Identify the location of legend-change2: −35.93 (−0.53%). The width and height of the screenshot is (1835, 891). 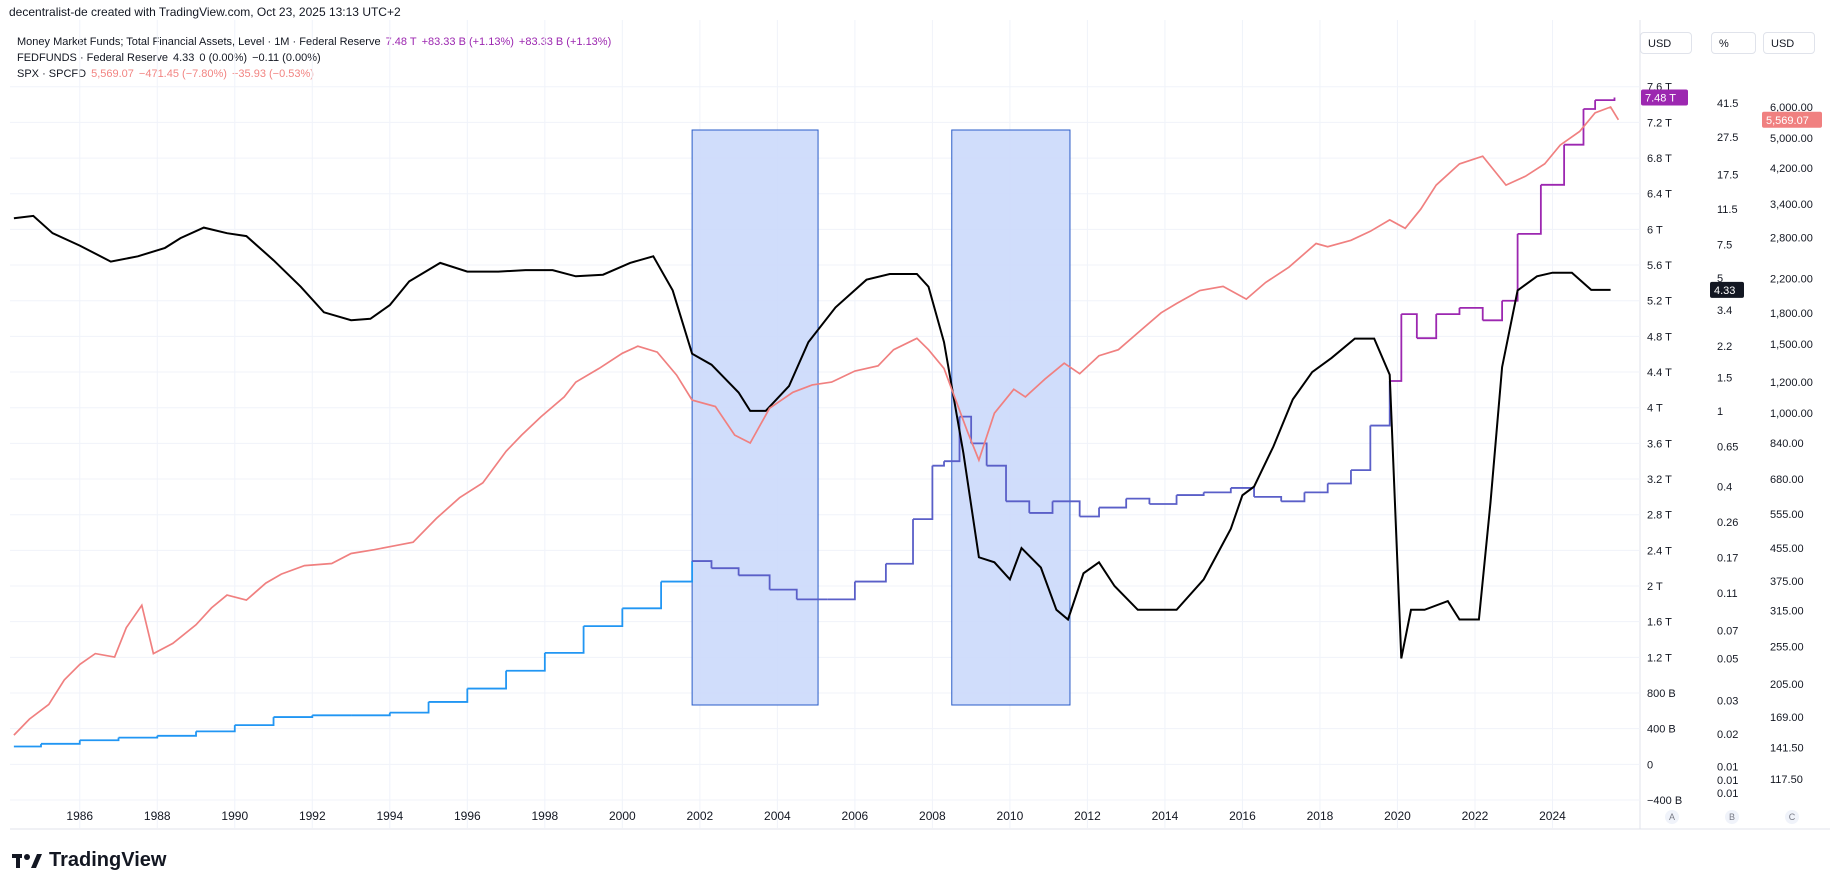
(272, 74).